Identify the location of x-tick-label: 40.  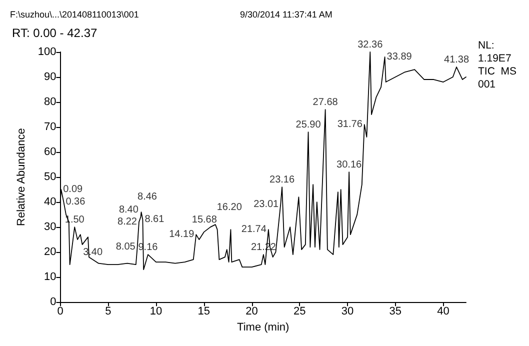
(443, 312).